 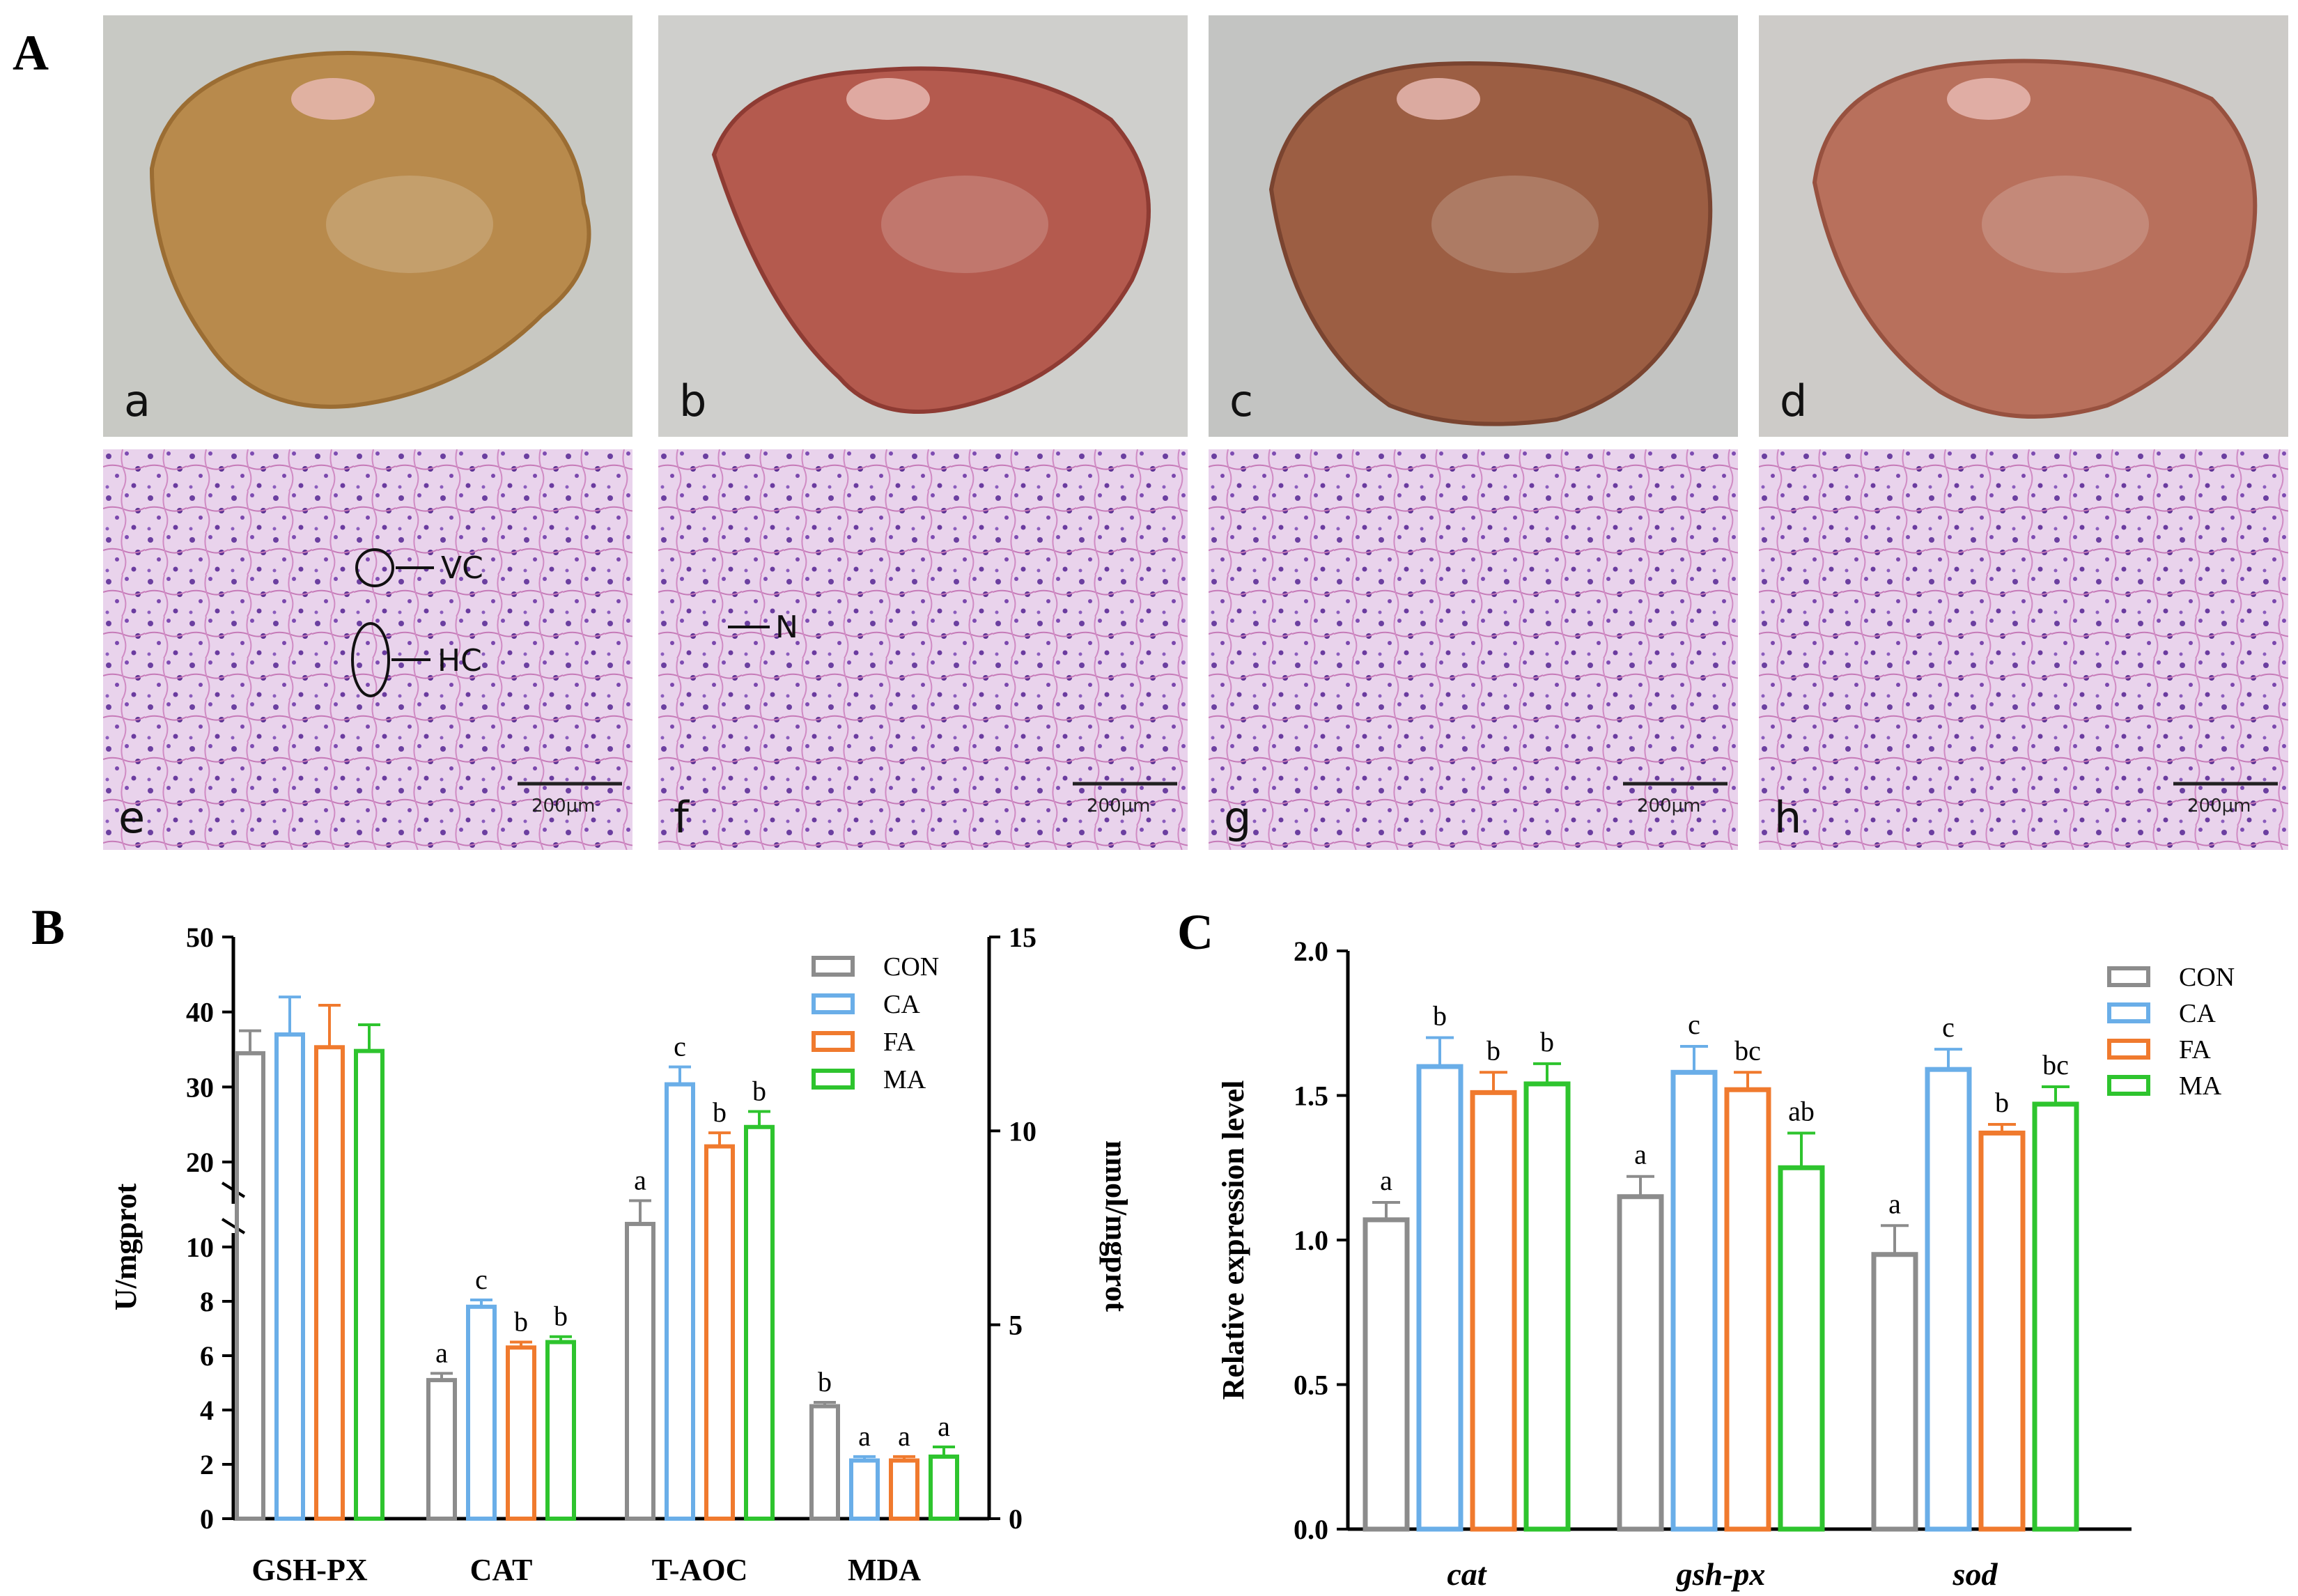 What do you see at coordinates (374, 567) in the screenshot?
I see `vc-circle` at bounding box center [374, 567].